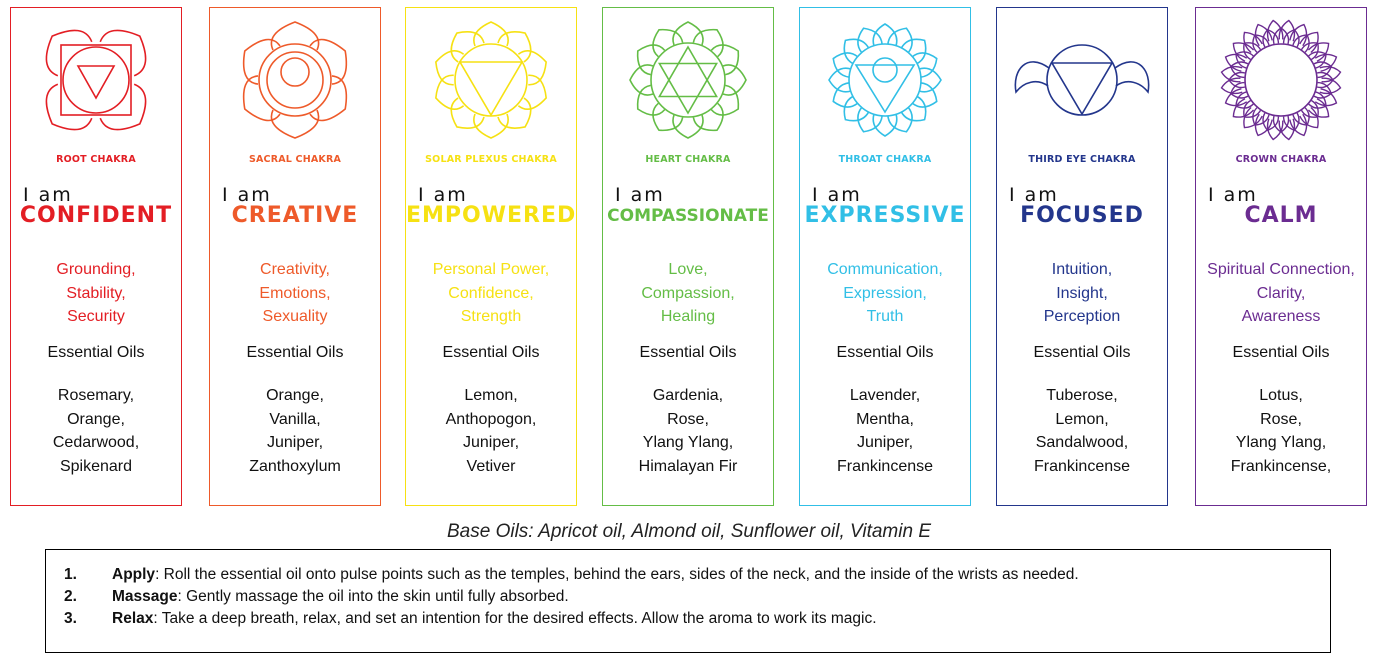  I want to click on affirmation-word: EXPRESSIVE, so click(885, 215).